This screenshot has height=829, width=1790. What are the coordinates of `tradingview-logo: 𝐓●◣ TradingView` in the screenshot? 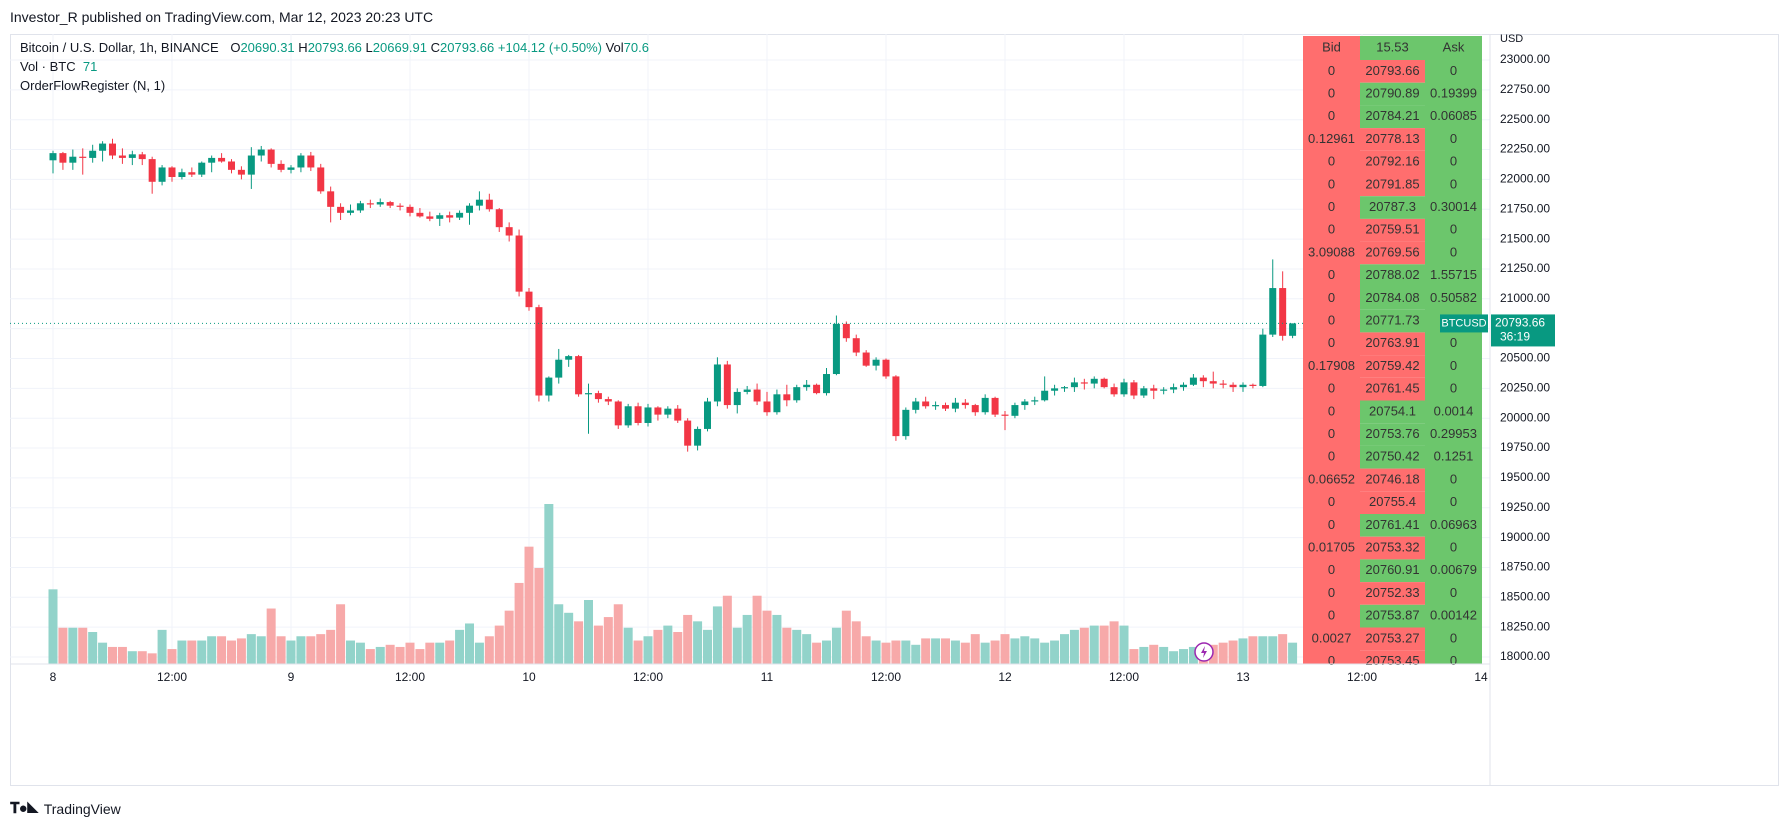 It's located at (65, 808).